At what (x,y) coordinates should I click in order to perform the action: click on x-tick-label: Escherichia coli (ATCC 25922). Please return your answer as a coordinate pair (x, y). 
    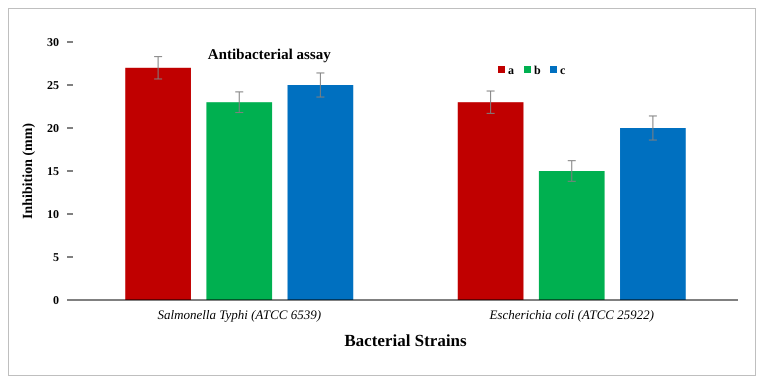
    Looking at the image, I should click on (571, 314).